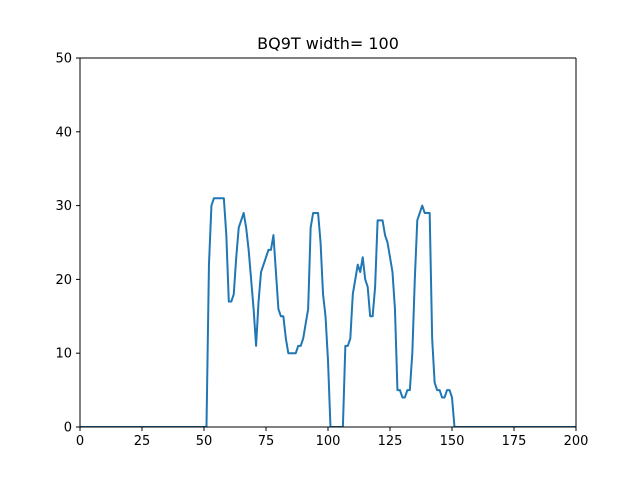 This screenshot has width=640, height=480. I want to click on y-tick-label: 40, so click(63, 132).